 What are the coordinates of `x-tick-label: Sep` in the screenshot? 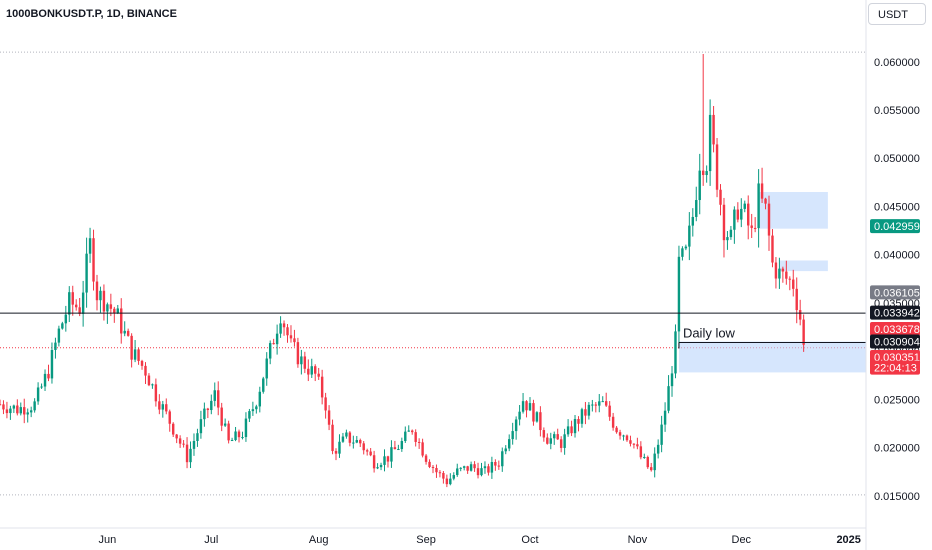 It's located at (426, 540).